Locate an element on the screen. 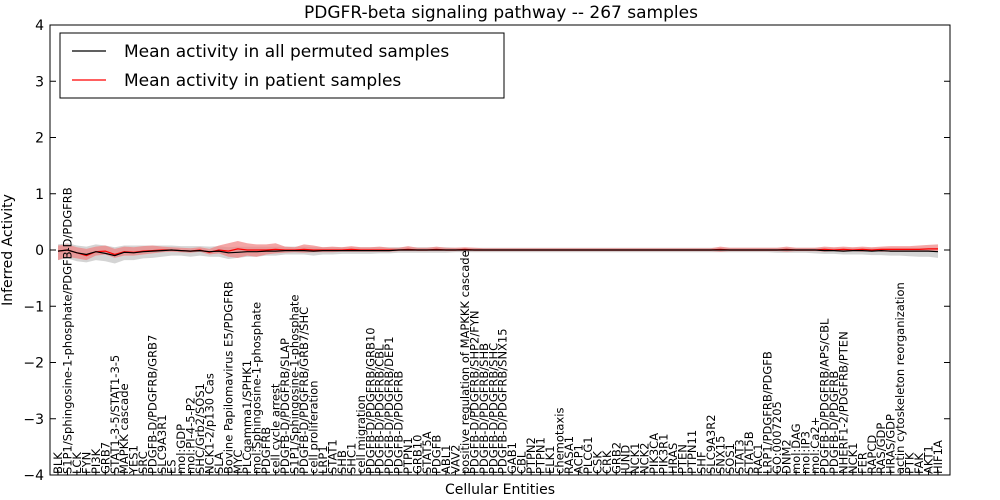  x-tick-label: FYN is located at coordinates (86, 463).